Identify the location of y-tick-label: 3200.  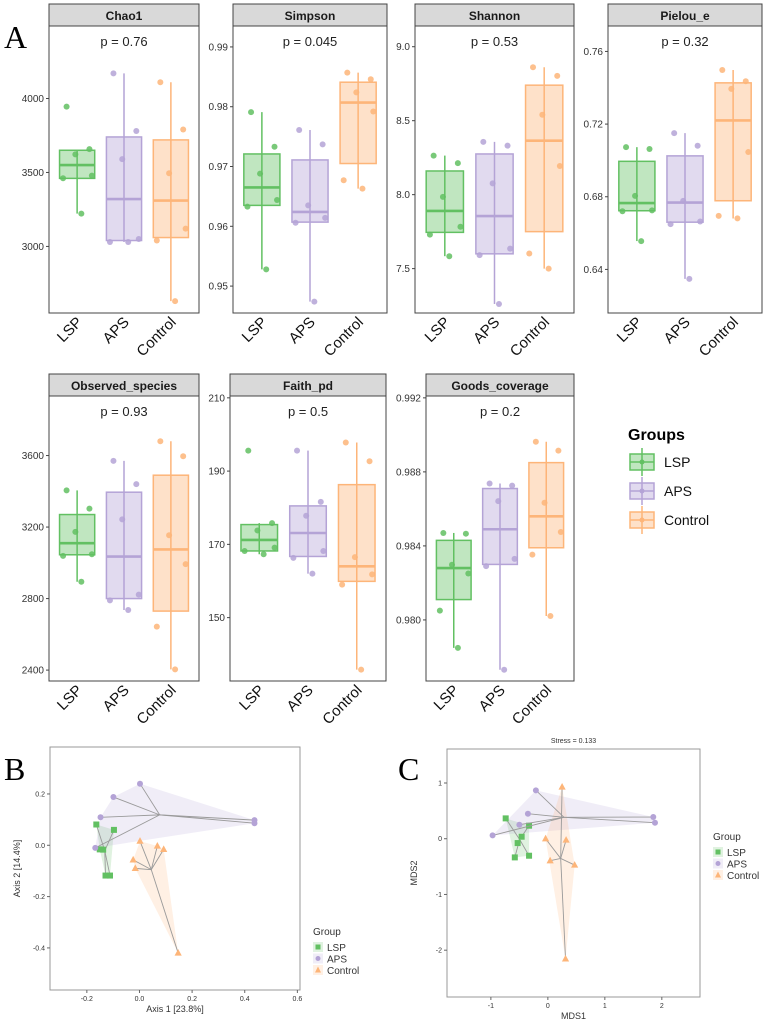
(33, 528).